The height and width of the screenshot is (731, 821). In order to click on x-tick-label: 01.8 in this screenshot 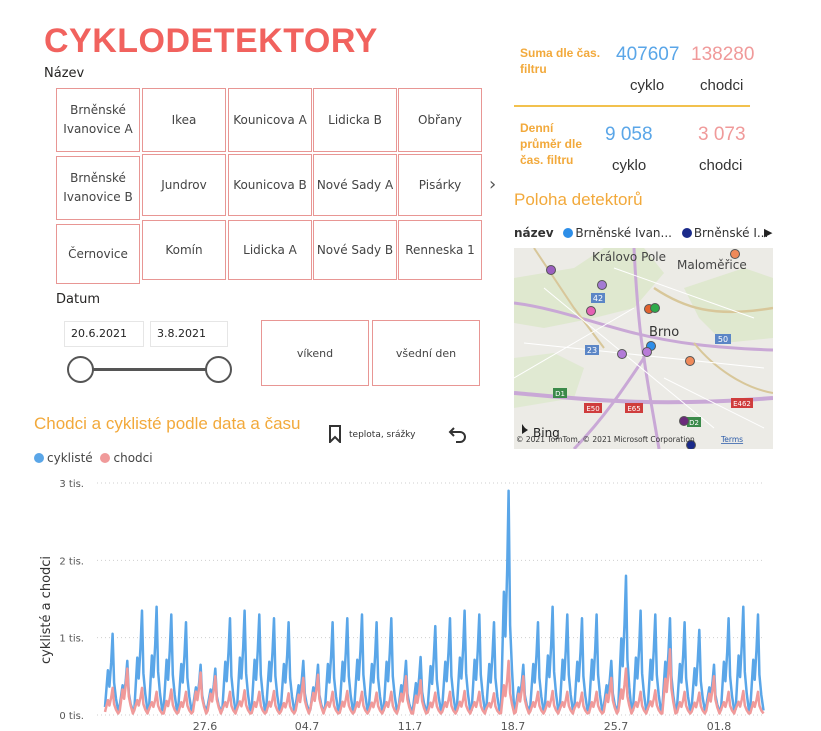, I will do `click(719, 725)`.